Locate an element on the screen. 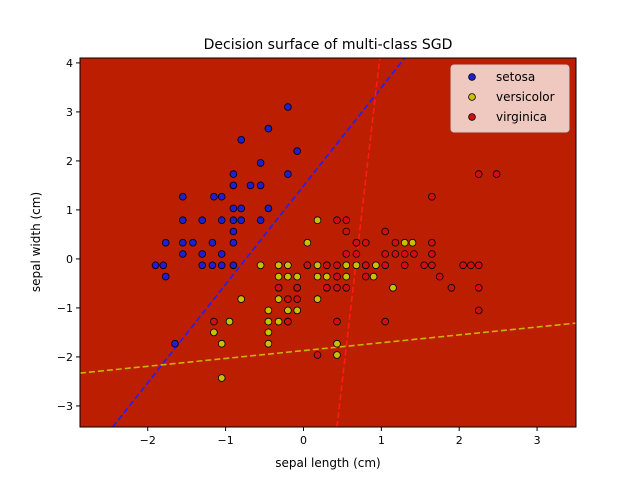 The width and height of the screenshot is (640, 484). y-tick-label: −1 is located at coordinates (65, 308).